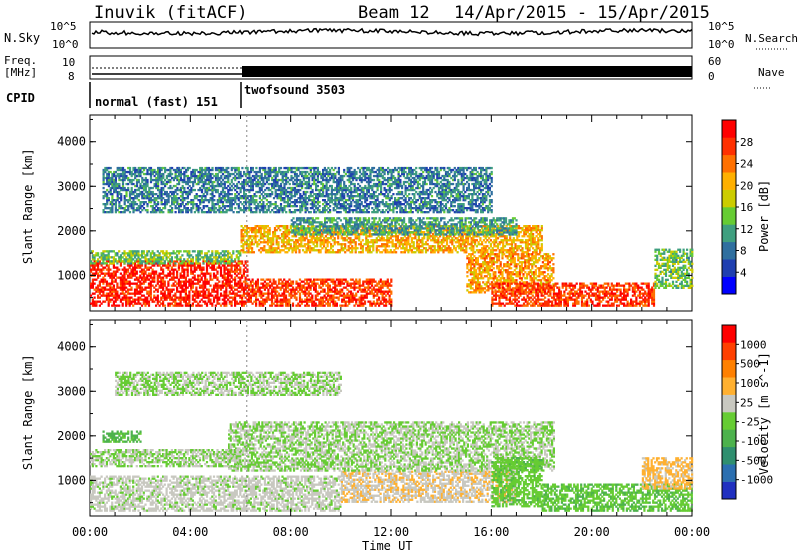  What do you see at coordinates (392, 32) in the screenshot?
I see `noise-sky-line` at bounding box center [392, 32].